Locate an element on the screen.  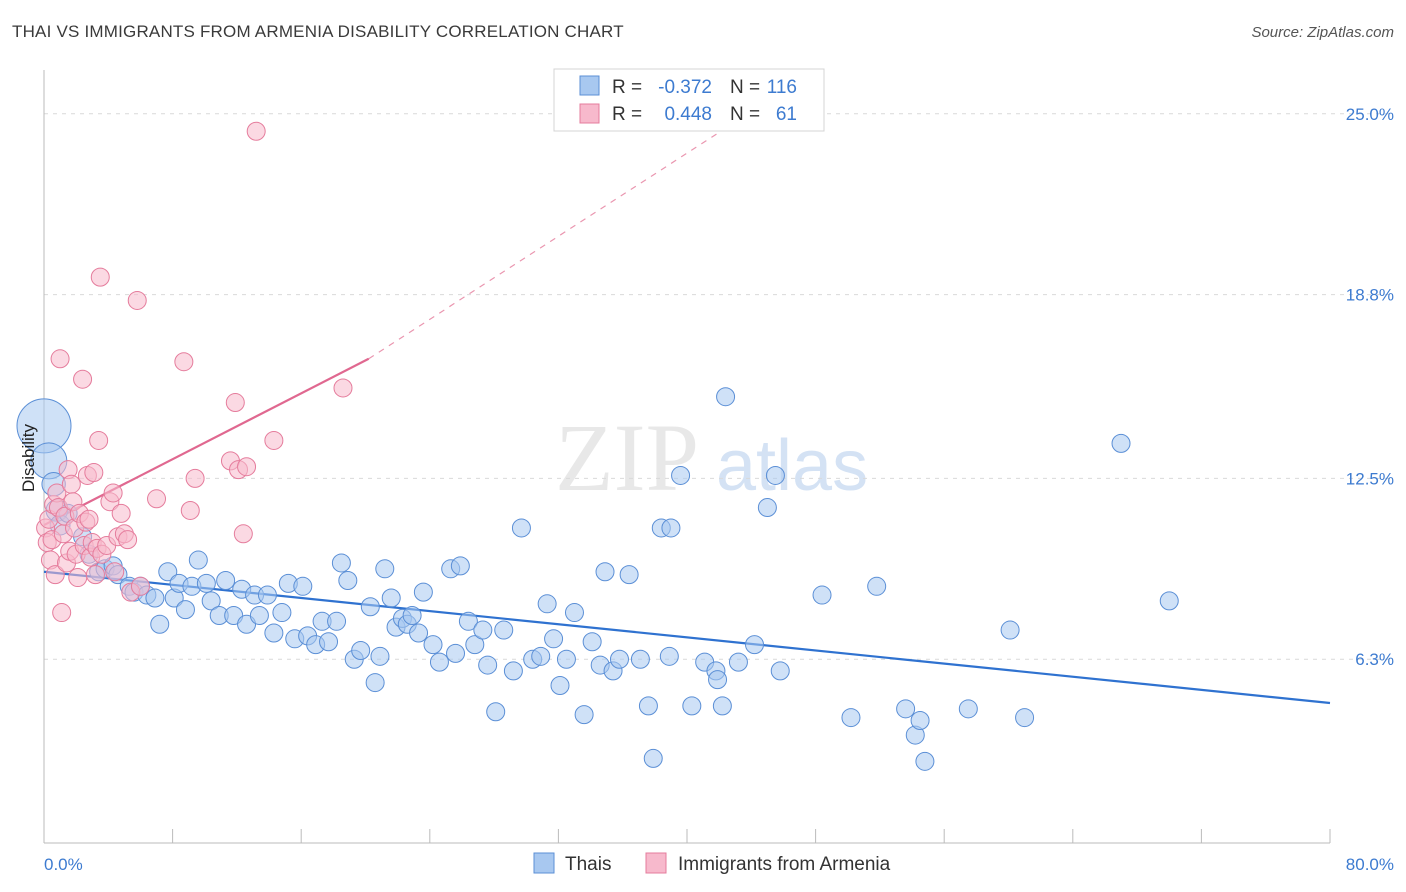
legend-n-value: 61 is located at coordinates (786, 114).